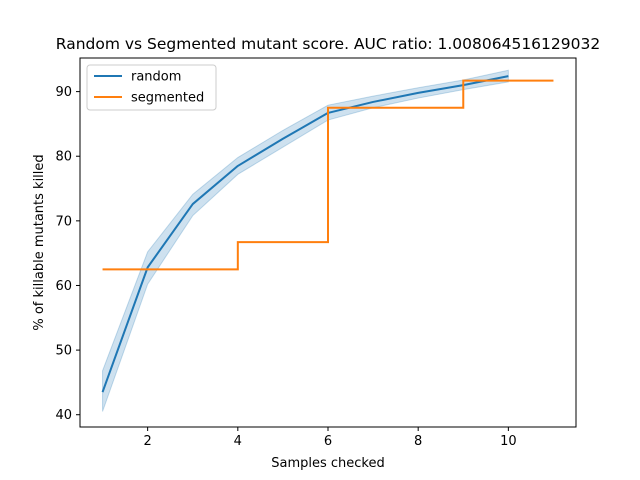 This screenshot has width=640, height=480. I want to click on x-tick-label: 2, so click(147, 441).